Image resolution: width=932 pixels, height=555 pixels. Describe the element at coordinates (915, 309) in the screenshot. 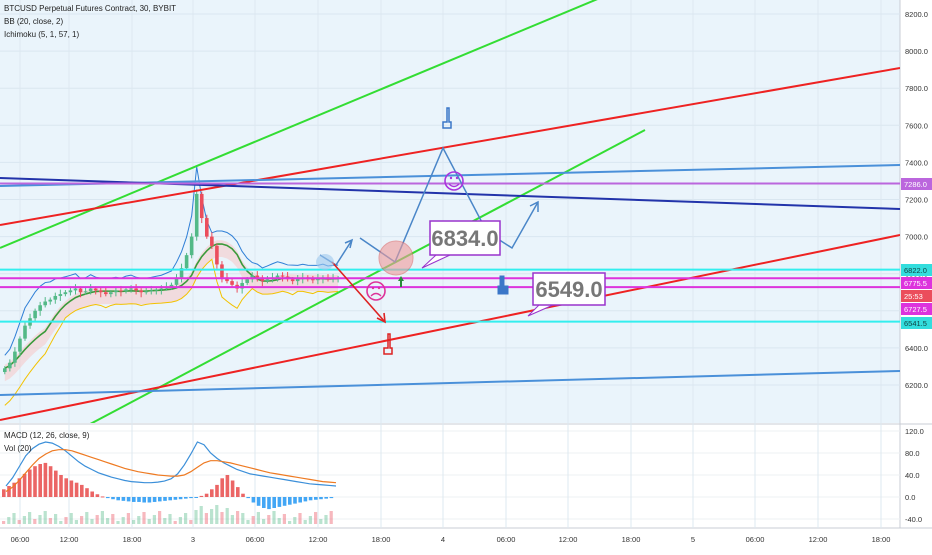

I see `price-tag-label: 6727.5` at that location.